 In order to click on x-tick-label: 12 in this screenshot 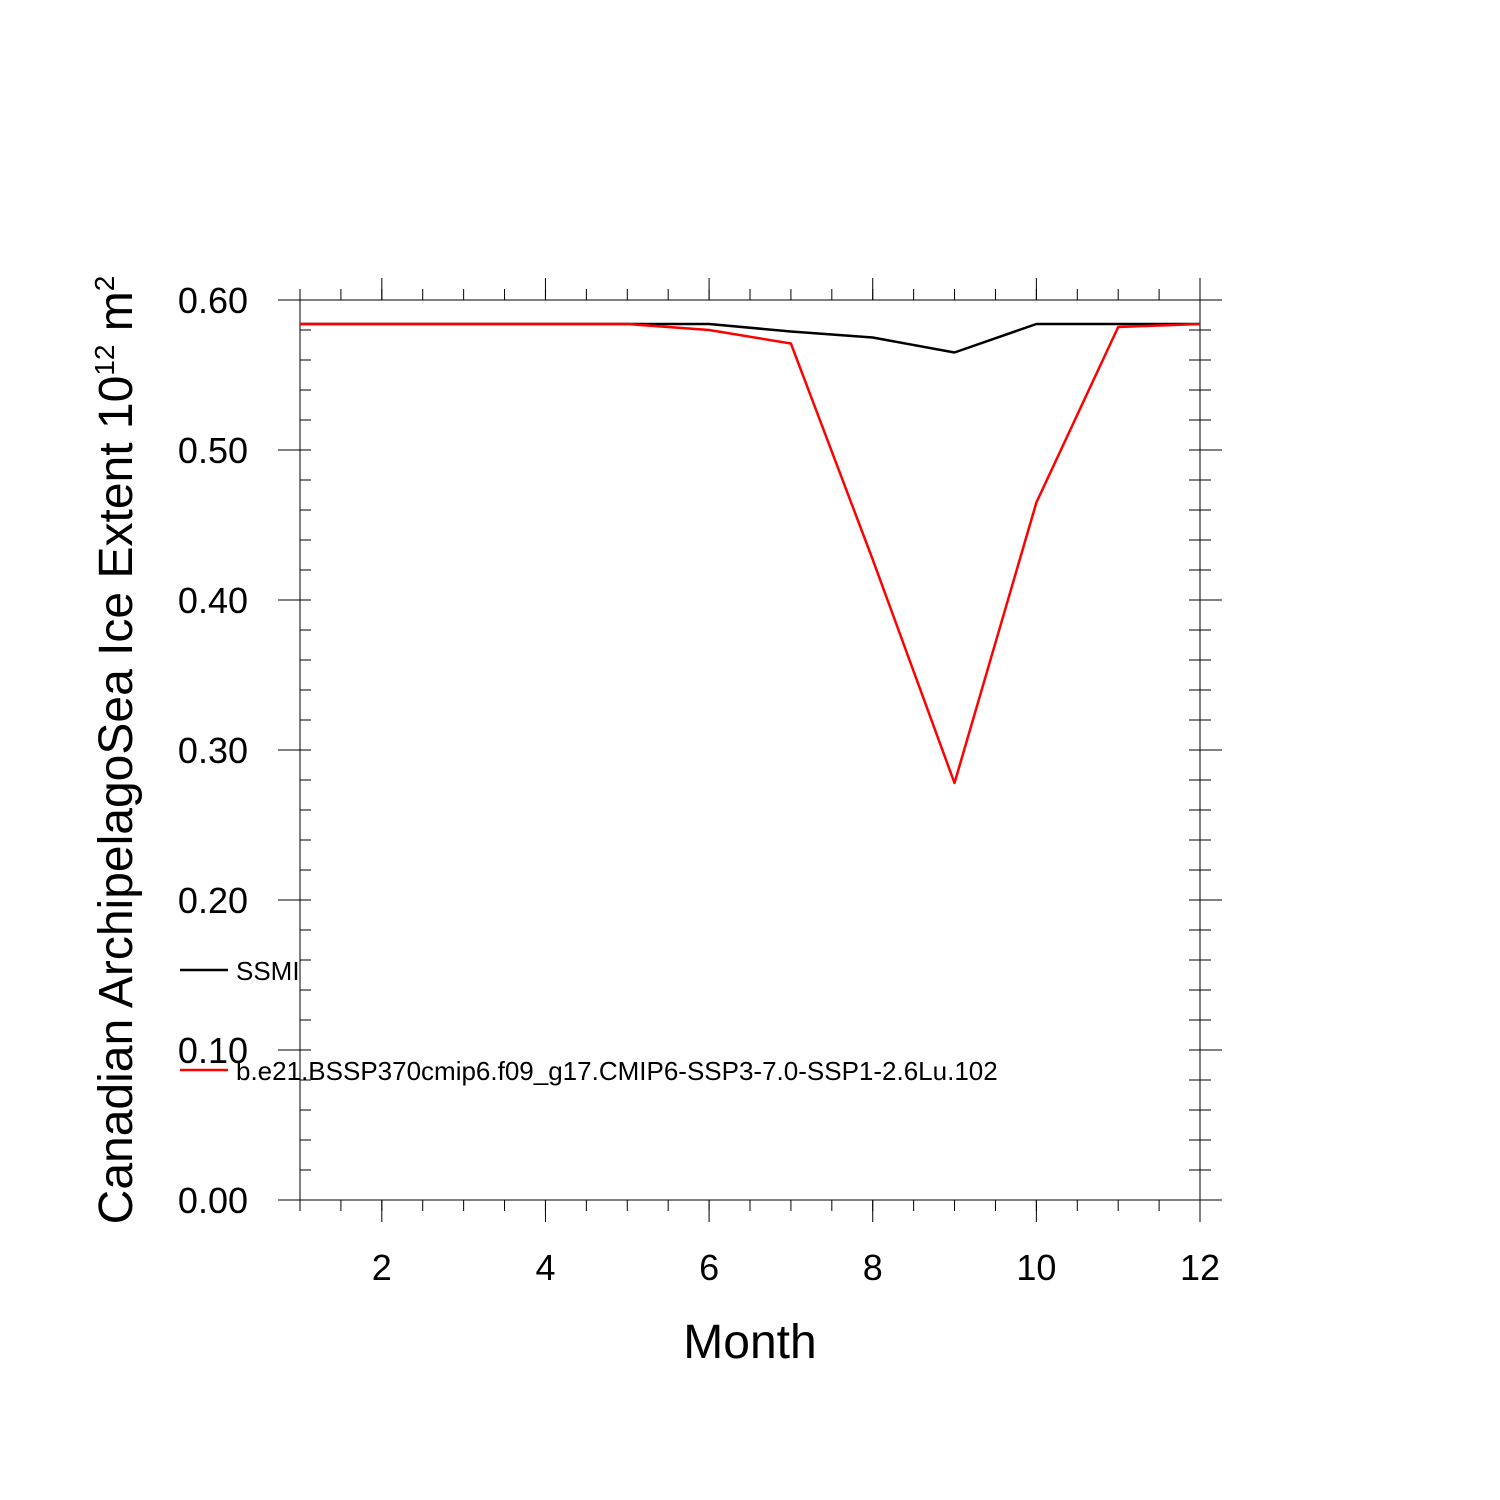, I will do `click(1200, 1267)`.